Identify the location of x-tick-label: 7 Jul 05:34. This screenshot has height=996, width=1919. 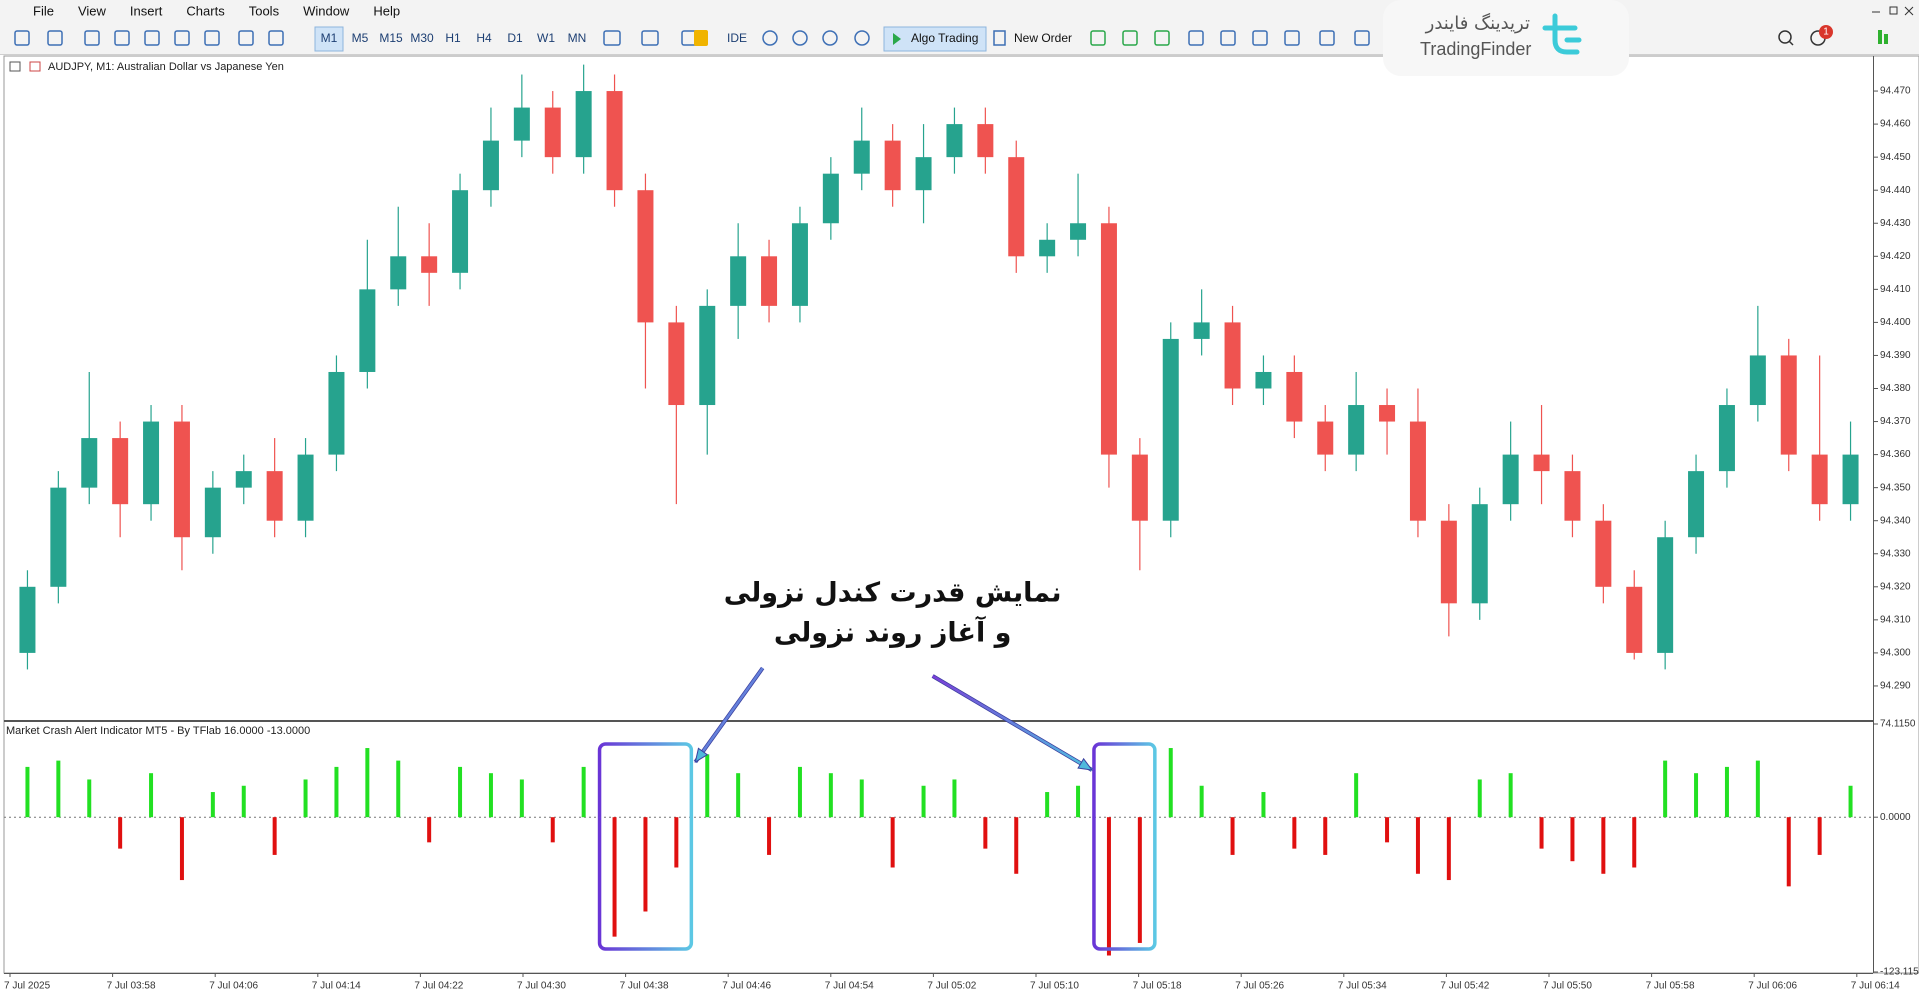
(1362, 986).